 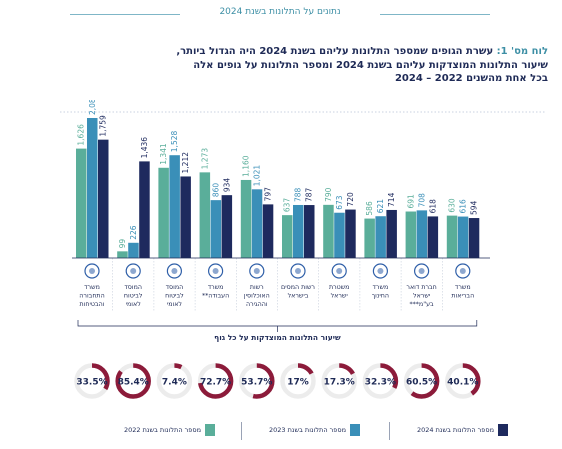 What do you see at coordinates (410, 201) in the screenshot?
I see `bar-value-label: 691` at bounding box center [410, 201].